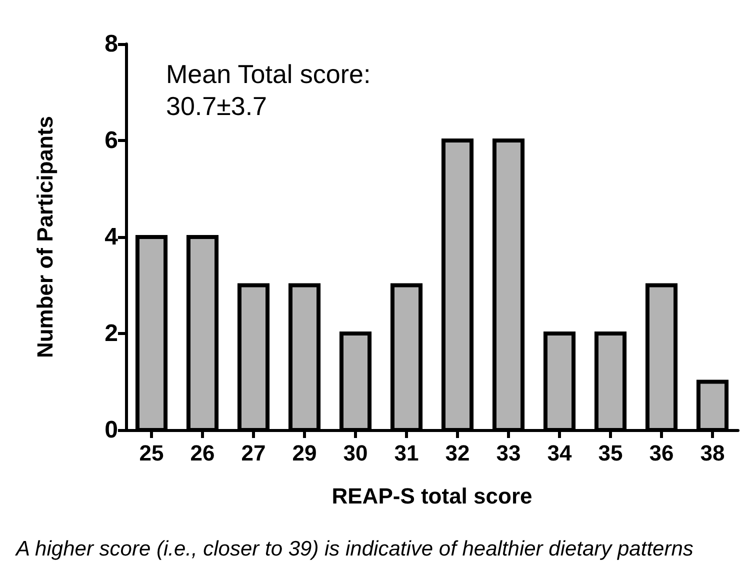 The height and width of the screenshot is (588, 756). Describe the element at coordinates (354, 549) in the screenshot. I see `text: A higher score (i.e., closer to 39) is indicative of healthier dietary patterns` at that location.